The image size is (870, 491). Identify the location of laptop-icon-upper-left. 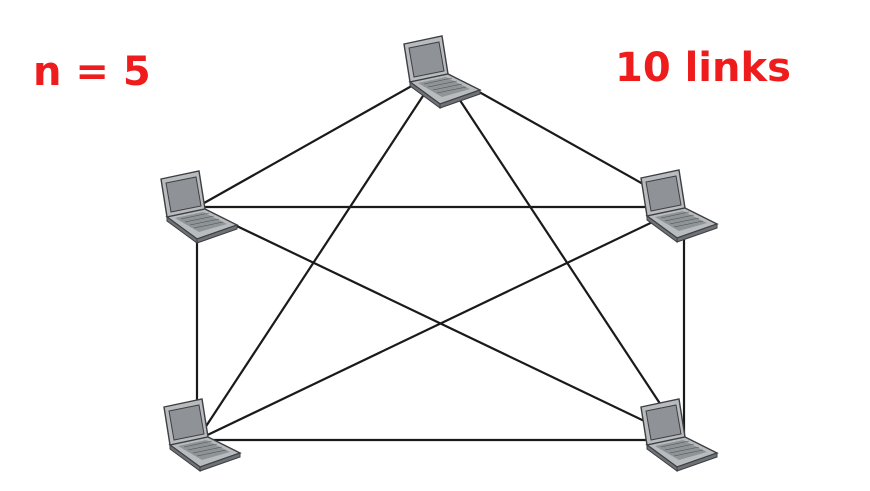
(199, 207).